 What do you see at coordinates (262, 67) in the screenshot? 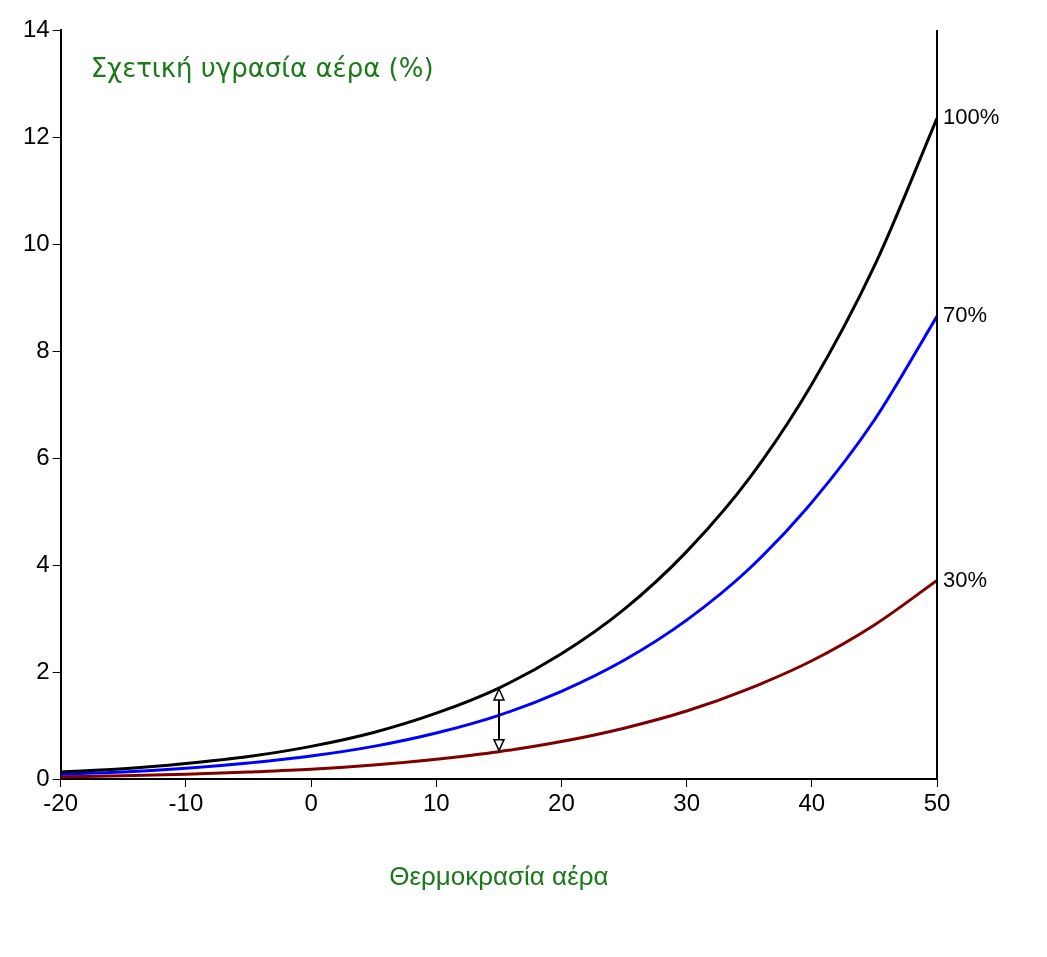
I see `annotation: Σχετική υγρασία αέρα (%)` at bounding box center [262, 67].